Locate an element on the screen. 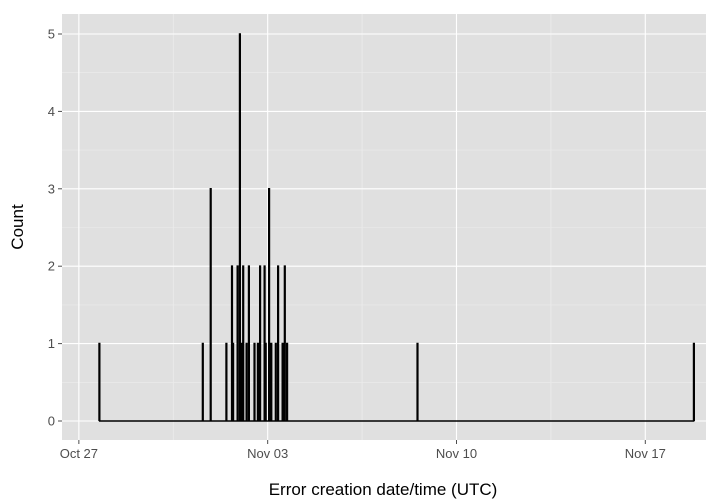  x-tick-label: Nov 17 is located at coordinates (645, 453).